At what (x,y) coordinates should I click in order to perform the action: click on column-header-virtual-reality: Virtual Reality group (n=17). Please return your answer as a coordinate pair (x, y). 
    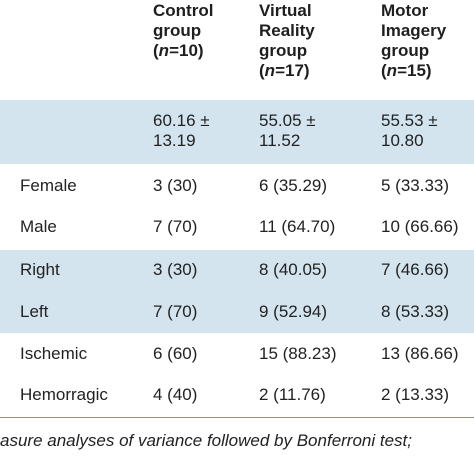
    Looking at the image, I should click on (287, 41).